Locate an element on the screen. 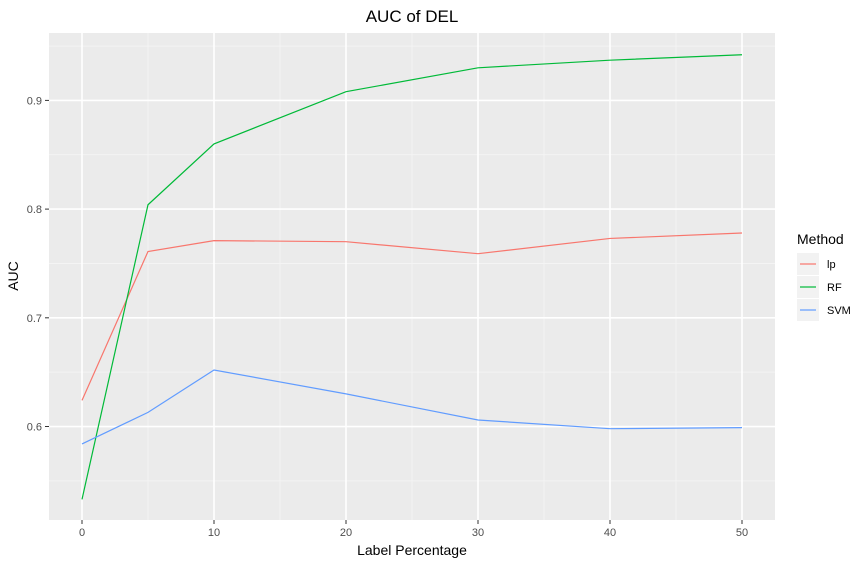 Image resolution: width=868 pixels, height=566 pixels. legend-title: Method is located at coordinates (820, 239).